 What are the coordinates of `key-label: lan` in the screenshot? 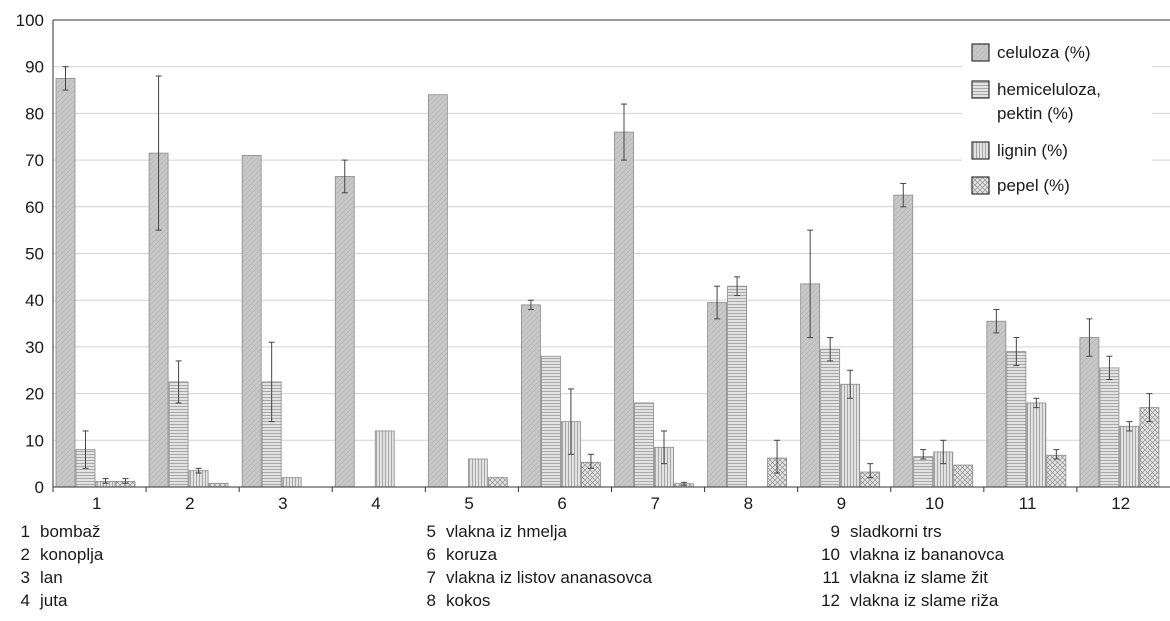 It's located at (51, 577).